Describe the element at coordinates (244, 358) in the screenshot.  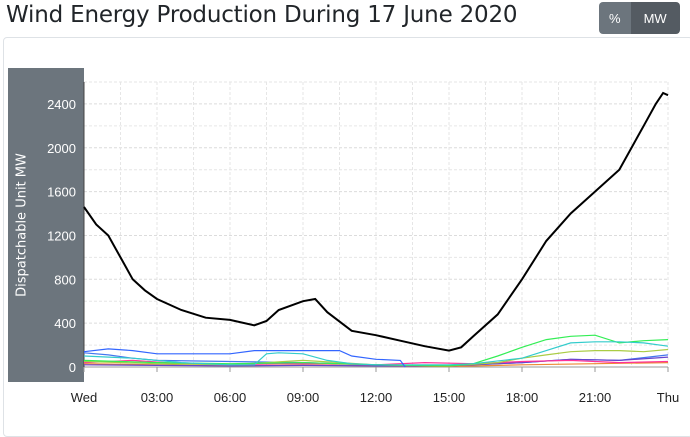
I see `series-line-unit-a` at that location.